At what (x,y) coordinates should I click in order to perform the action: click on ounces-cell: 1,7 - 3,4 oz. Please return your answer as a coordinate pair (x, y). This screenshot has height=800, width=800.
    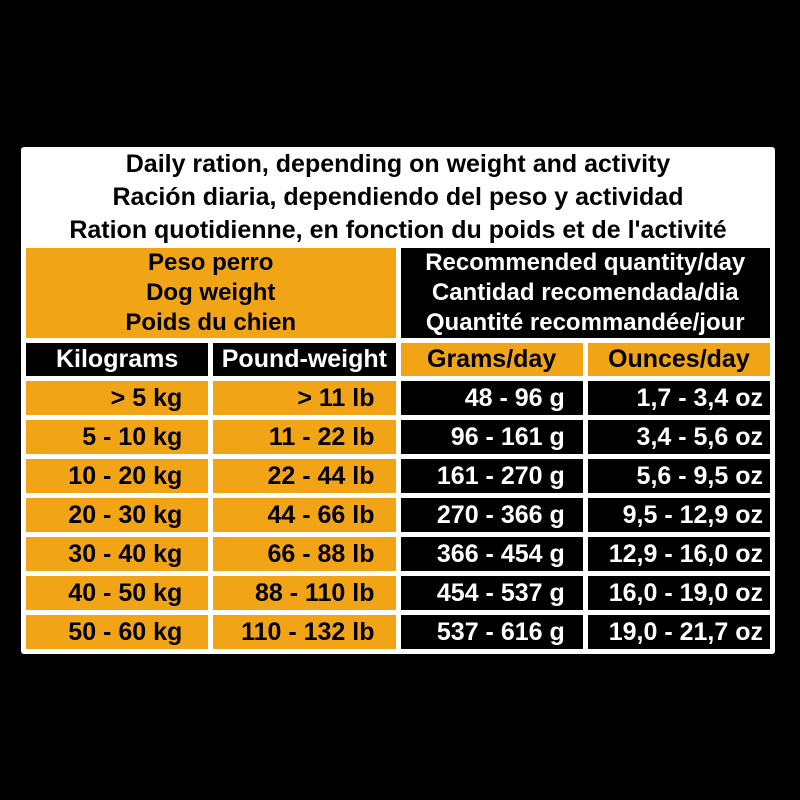
    Looking at the image, I should click on (678, 398).